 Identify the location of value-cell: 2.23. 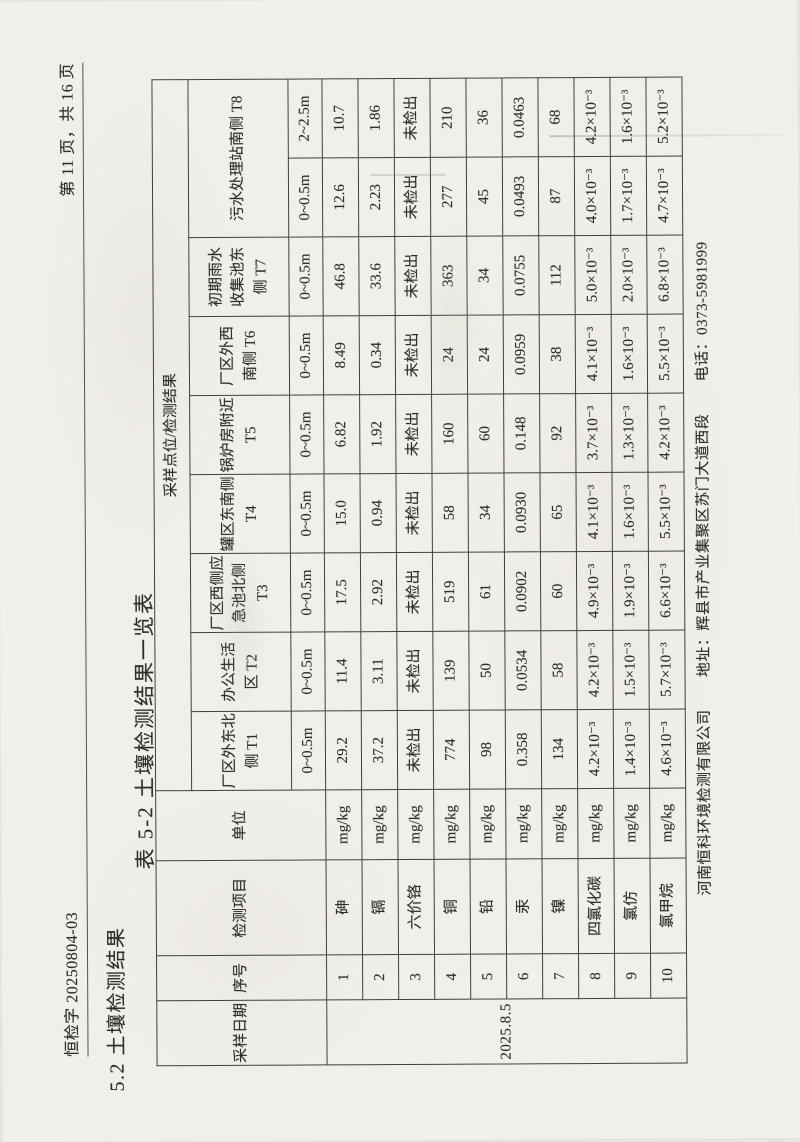
(376, 197).